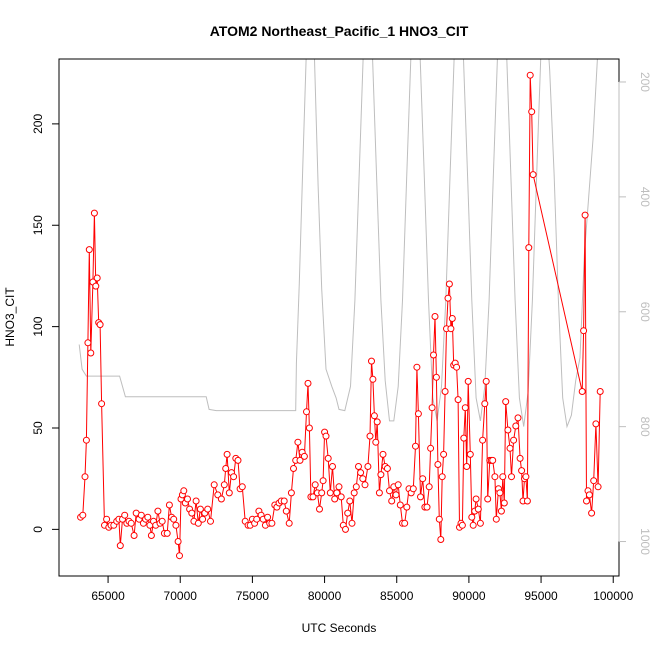  I want to click on secondary-y-axis: 200 400 600 800 1000, so click(634, 313).